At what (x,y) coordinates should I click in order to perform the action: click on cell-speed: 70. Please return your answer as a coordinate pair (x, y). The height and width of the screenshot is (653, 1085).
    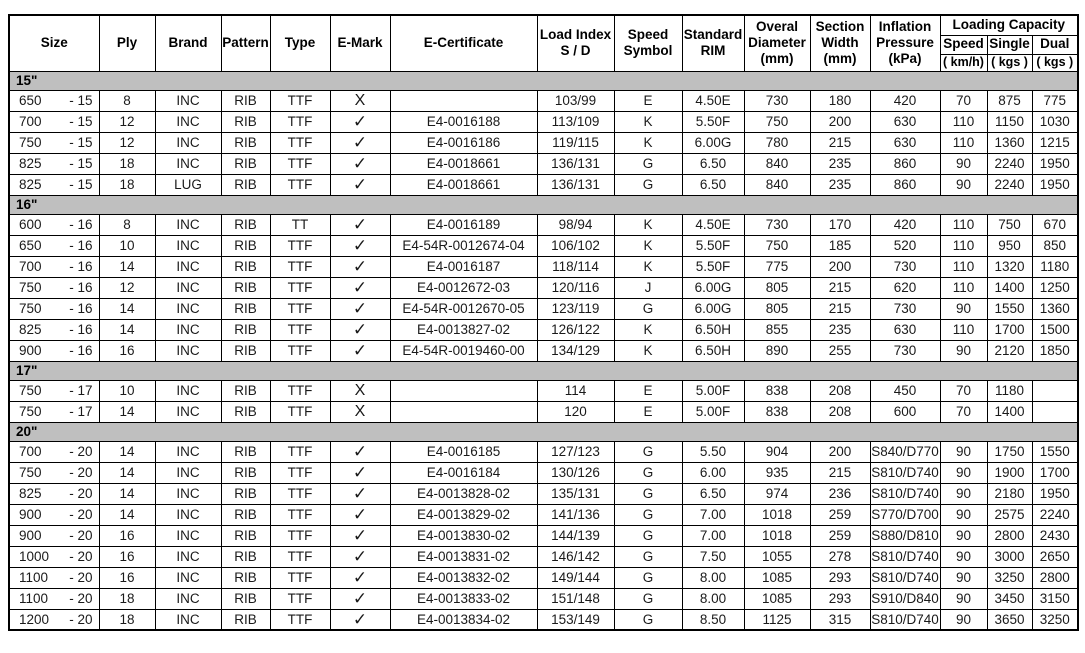
    Looking at the image, I should click on (963, 390).